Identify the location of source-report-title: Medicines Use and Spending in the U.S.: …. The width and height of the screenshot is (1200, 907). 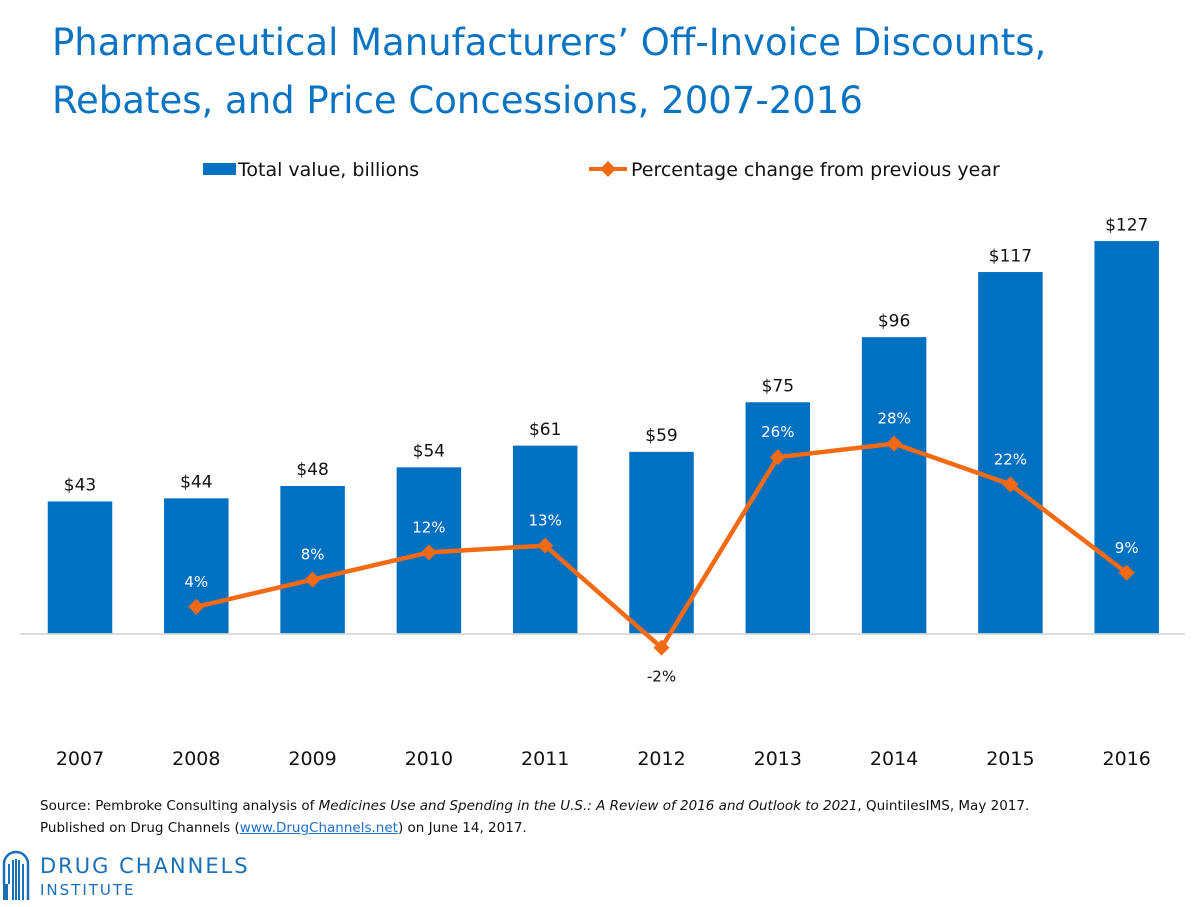
(588, 806).